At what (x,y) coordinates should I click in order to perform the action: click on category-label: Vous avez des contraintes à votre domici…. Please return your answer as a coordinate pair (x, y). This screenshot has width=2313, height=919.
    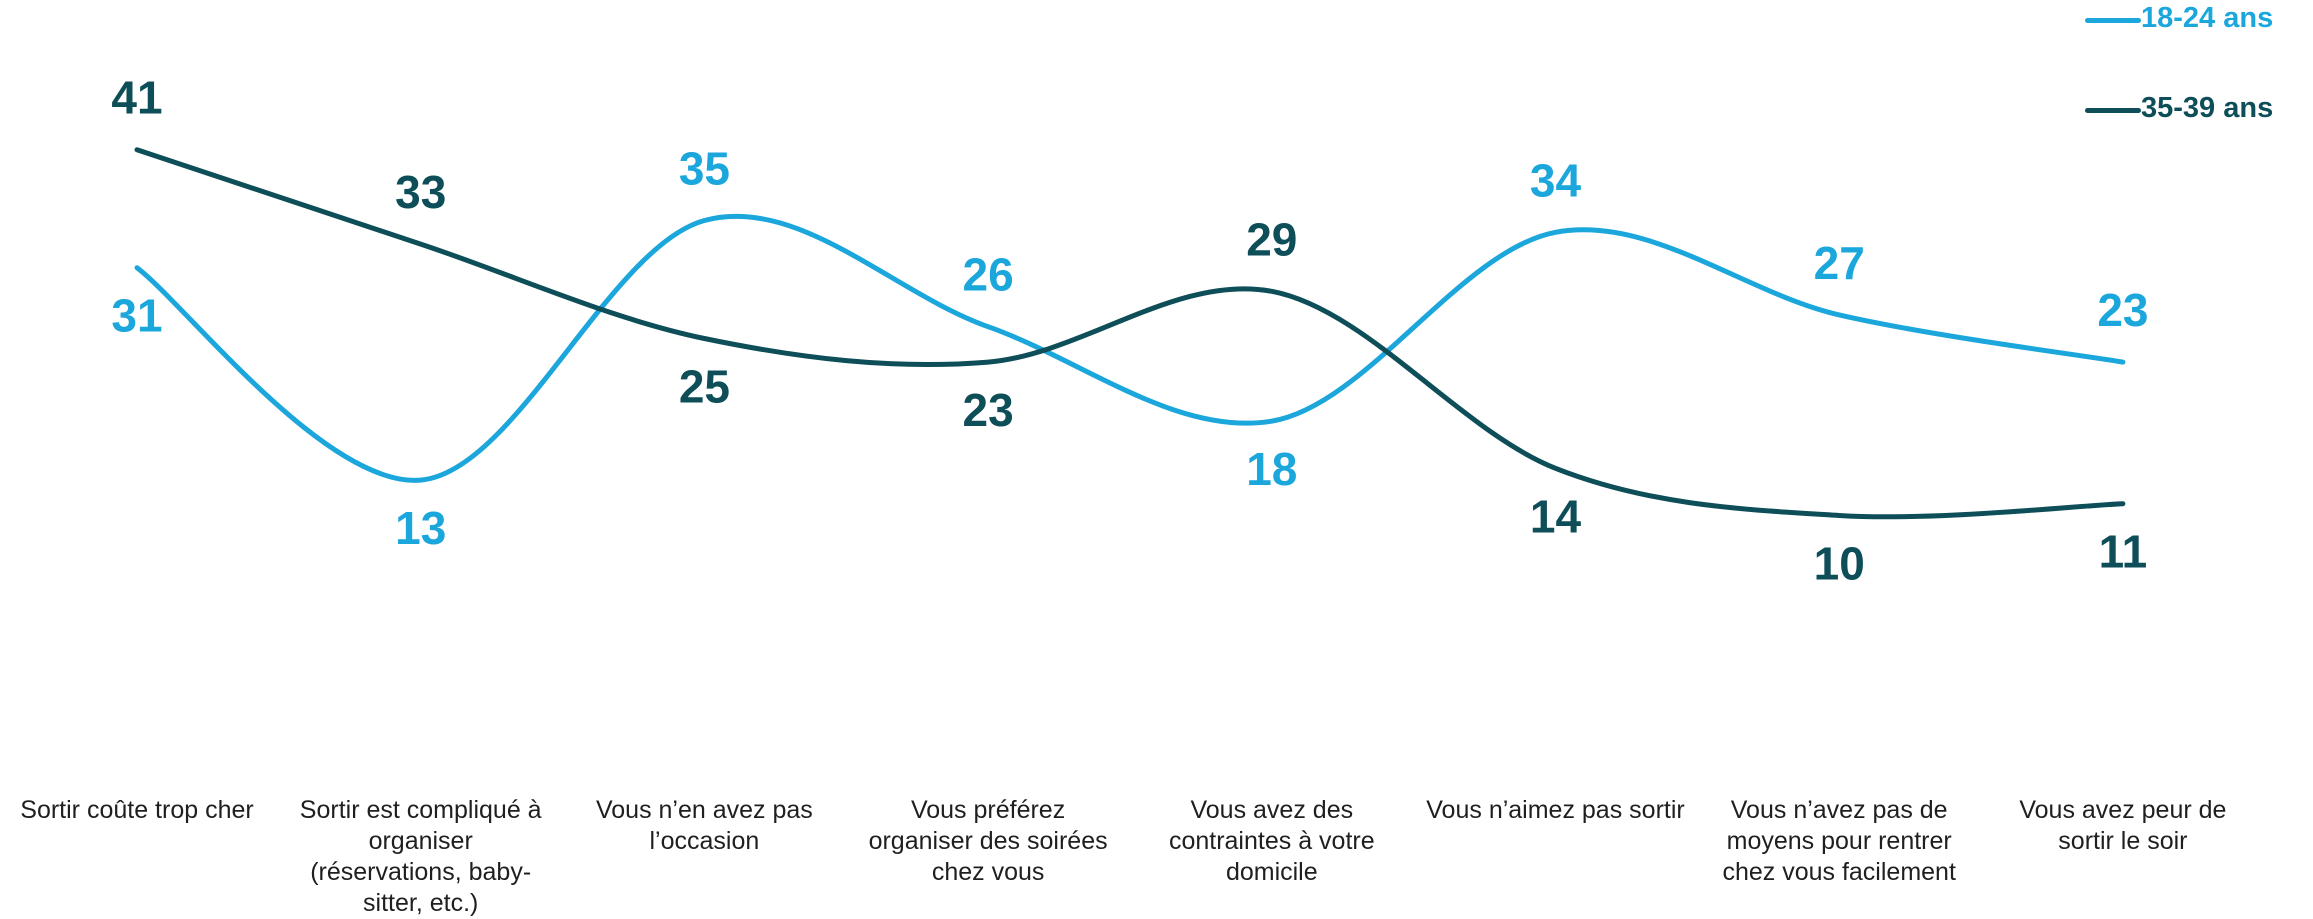
    Looking at the image, I should click on (1271, 841).